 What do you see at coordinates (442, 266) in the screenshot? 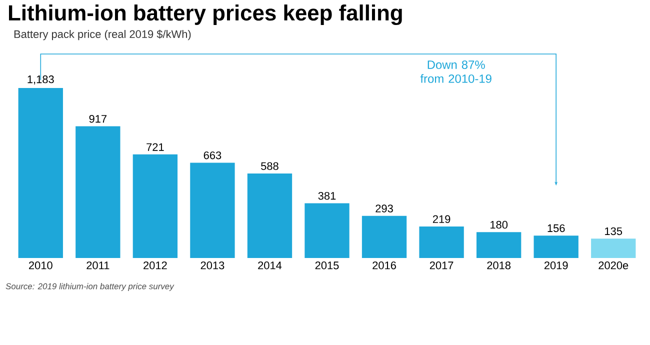
I see `x-tick-label: 2017` at bounding box center [442, 266].